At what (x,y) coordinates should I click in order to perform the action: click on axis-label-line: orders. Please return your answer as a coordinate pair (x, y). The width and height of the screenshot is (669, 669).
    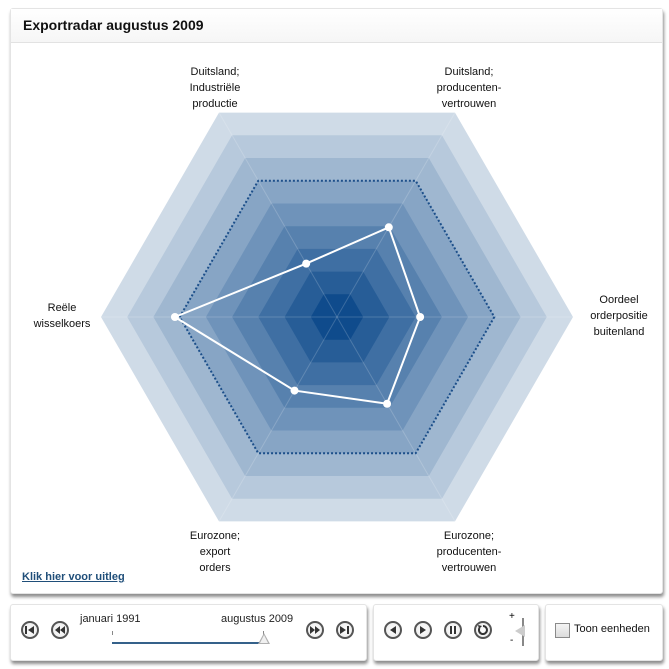
    Looking at the image, I should click on (215, 568).